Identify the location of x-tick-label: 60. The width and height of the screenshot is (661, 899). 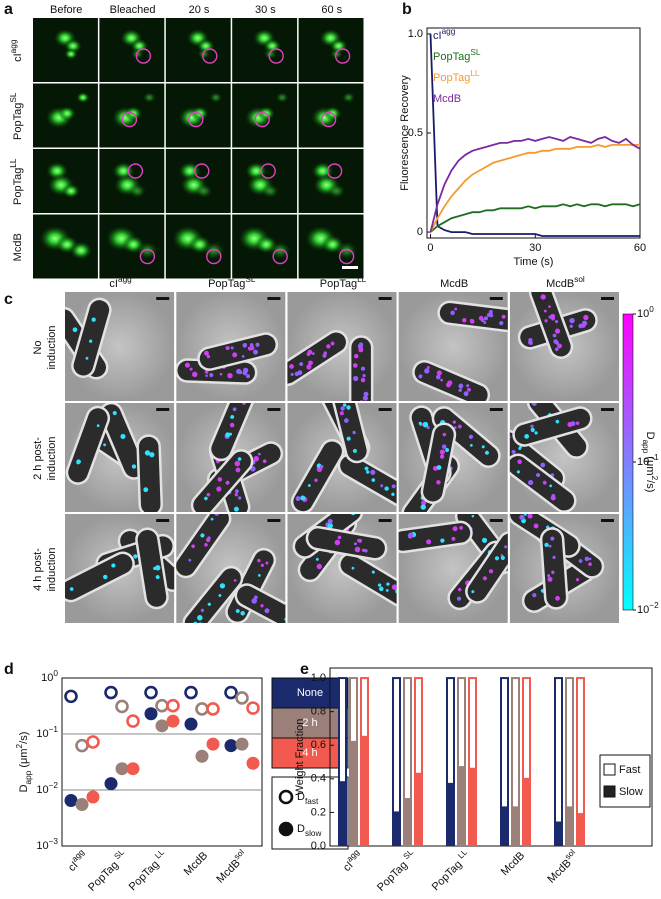
(640, 248).